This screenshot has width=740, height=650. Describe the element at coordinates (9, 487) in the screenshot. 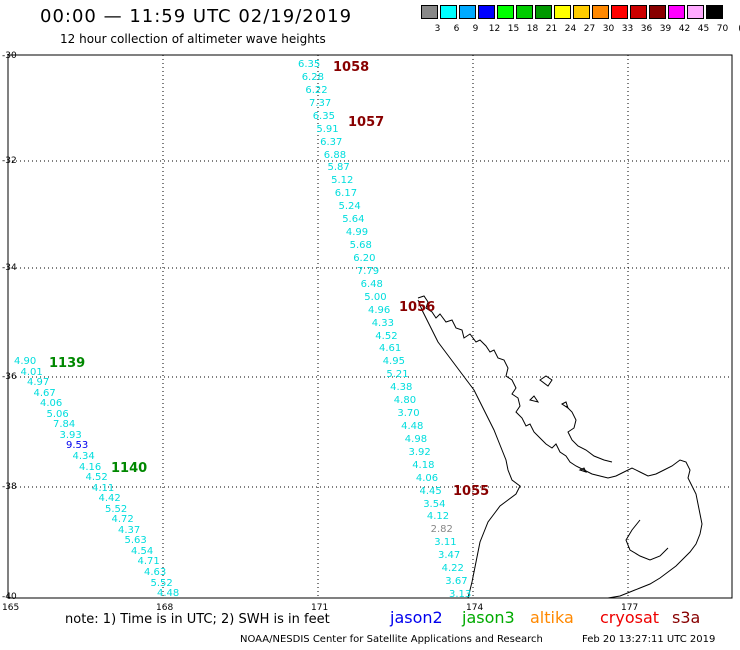

I see `lat-label-38: -38` at that location.